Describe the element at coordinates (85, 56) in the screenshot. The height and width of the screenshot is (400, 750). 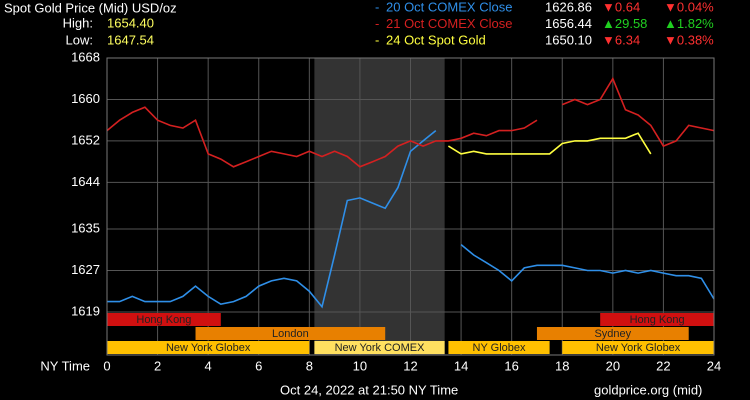
I see `y-tick-label: 1668` at that location.